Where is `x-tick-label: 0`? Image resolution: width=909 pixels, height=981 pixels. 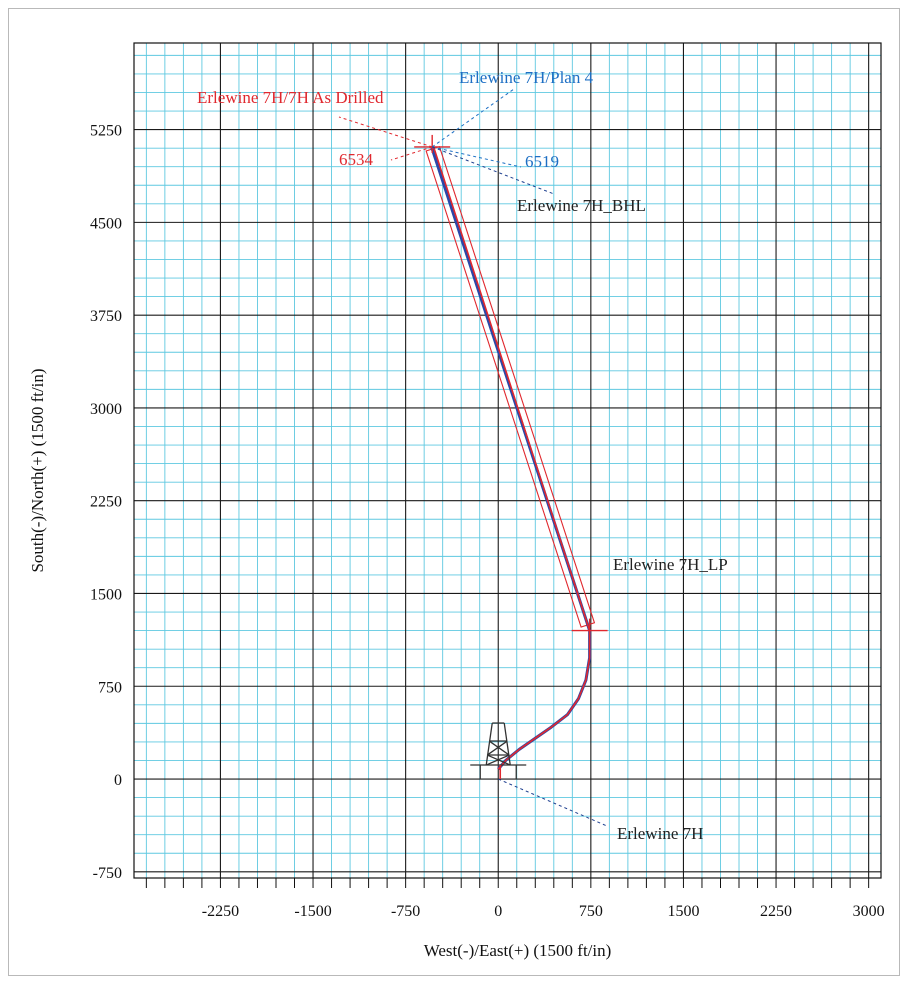
x-tick-label: 0 is located at coordinates (498, 911).